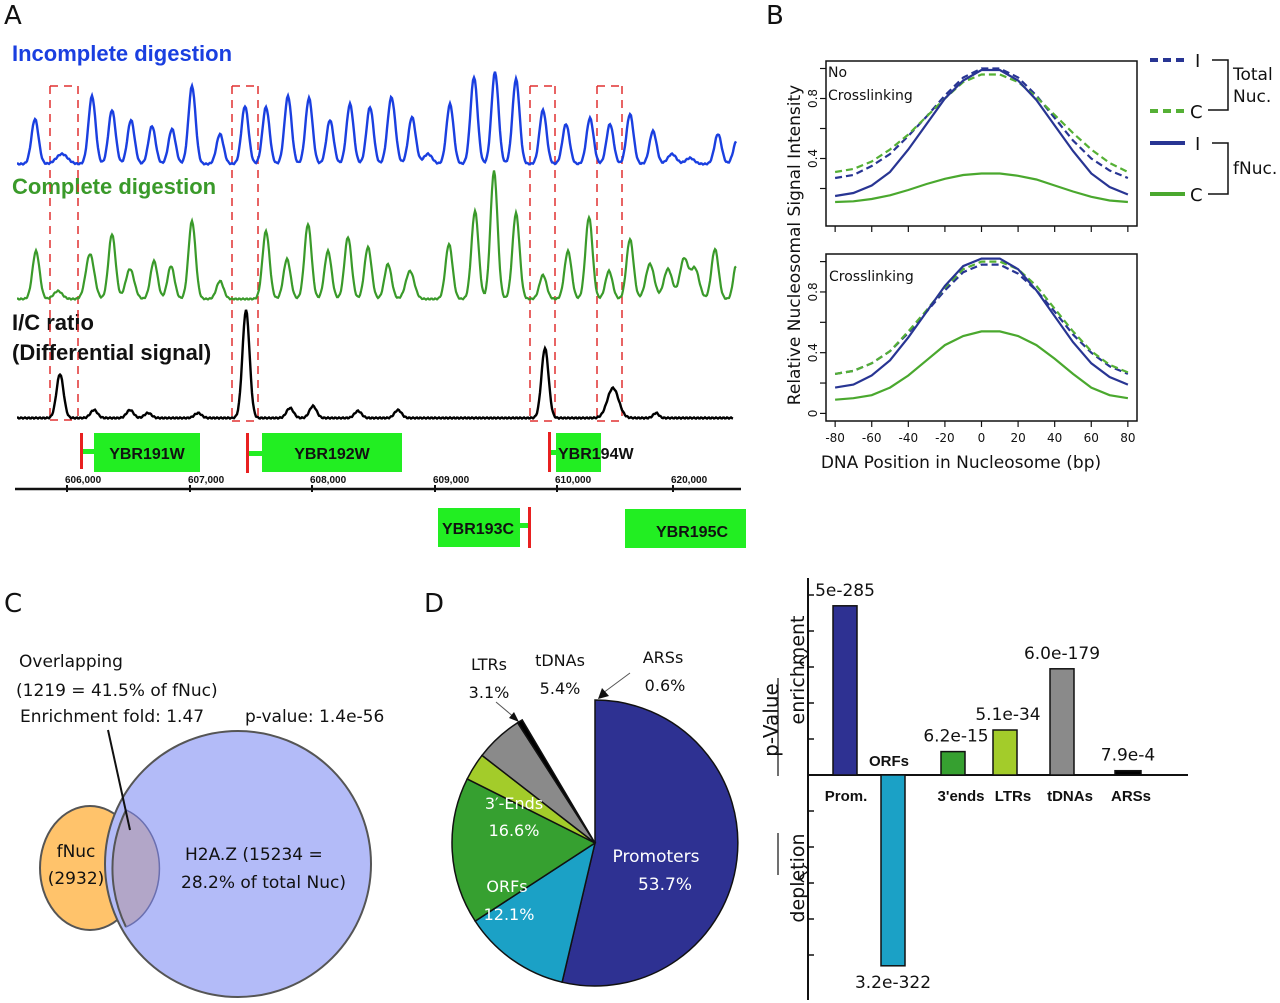 The height and width of the screenshot is (1003, 1280). I want to click on x-tick-label: 20, so click(1017, 438).